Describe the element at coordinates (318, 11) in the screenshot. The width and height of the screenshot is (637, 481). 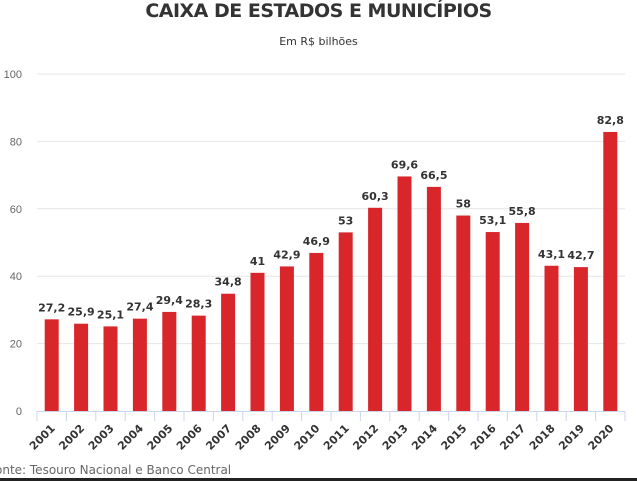
I see `chart-title: CAIXA DE ESTADOS E MUNICÍPIOS` at that location.